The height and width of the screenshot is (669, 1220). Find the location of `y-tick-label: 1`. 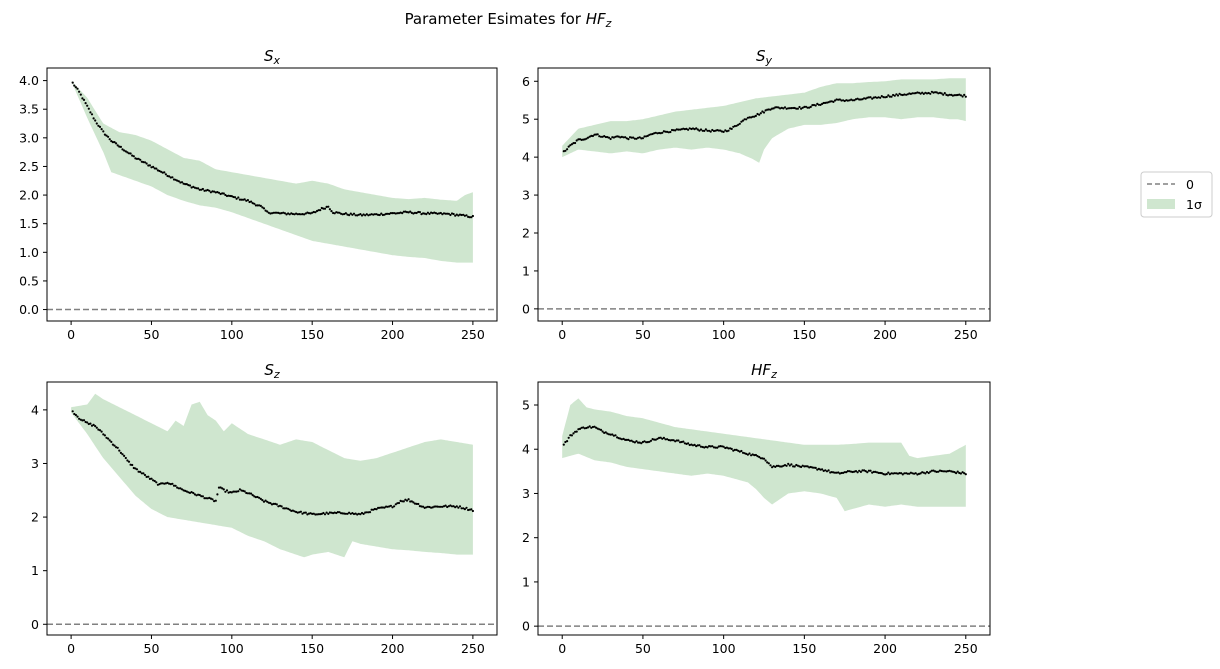

y-tick-label: 1 is located at coordinates (35, 570).